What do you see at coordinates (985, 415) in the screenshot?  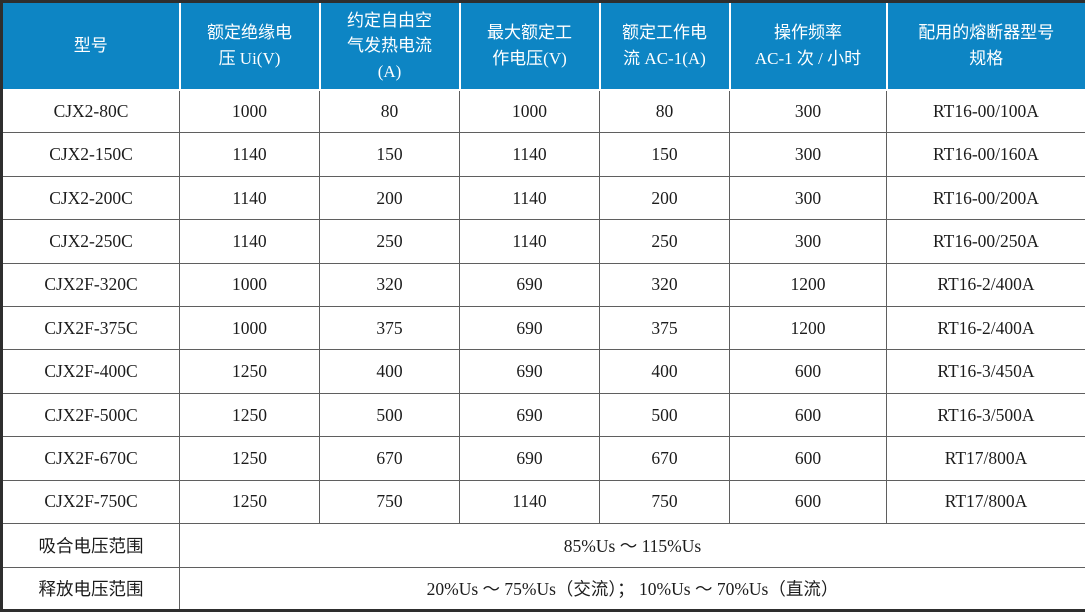 I see `cell-matching-fuse-type: RT16-3/500A` at bounding box center [985, 415].